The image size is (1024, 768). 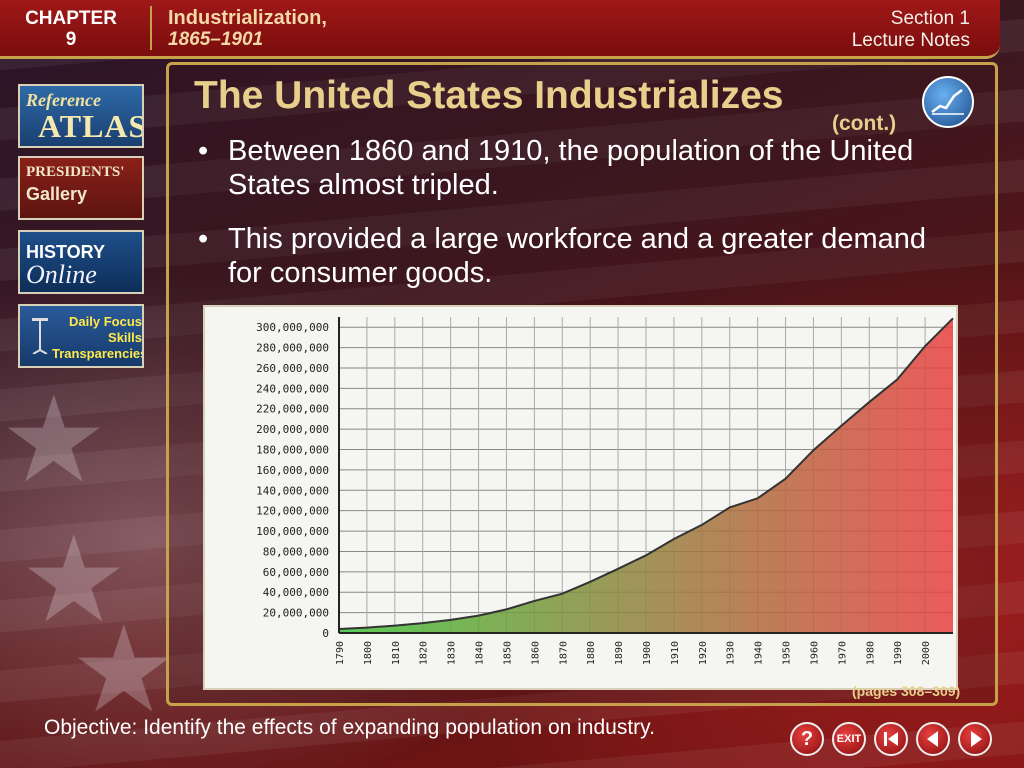 I want to click on presidents-line2: Gallery, so click(x=57, y=194).